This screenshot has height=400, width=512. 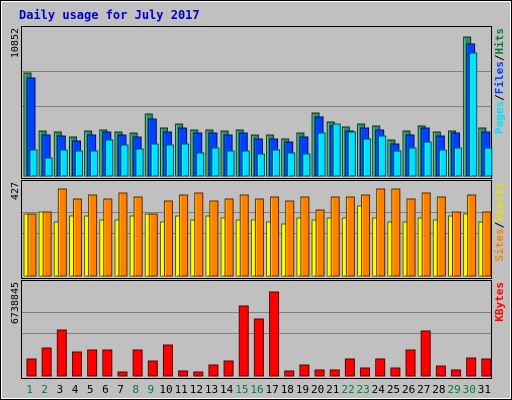 What do you see at coordinates (453, 389) in the screenshot?
I see `x-tick-label: 29` at bounding box center [453, 389].